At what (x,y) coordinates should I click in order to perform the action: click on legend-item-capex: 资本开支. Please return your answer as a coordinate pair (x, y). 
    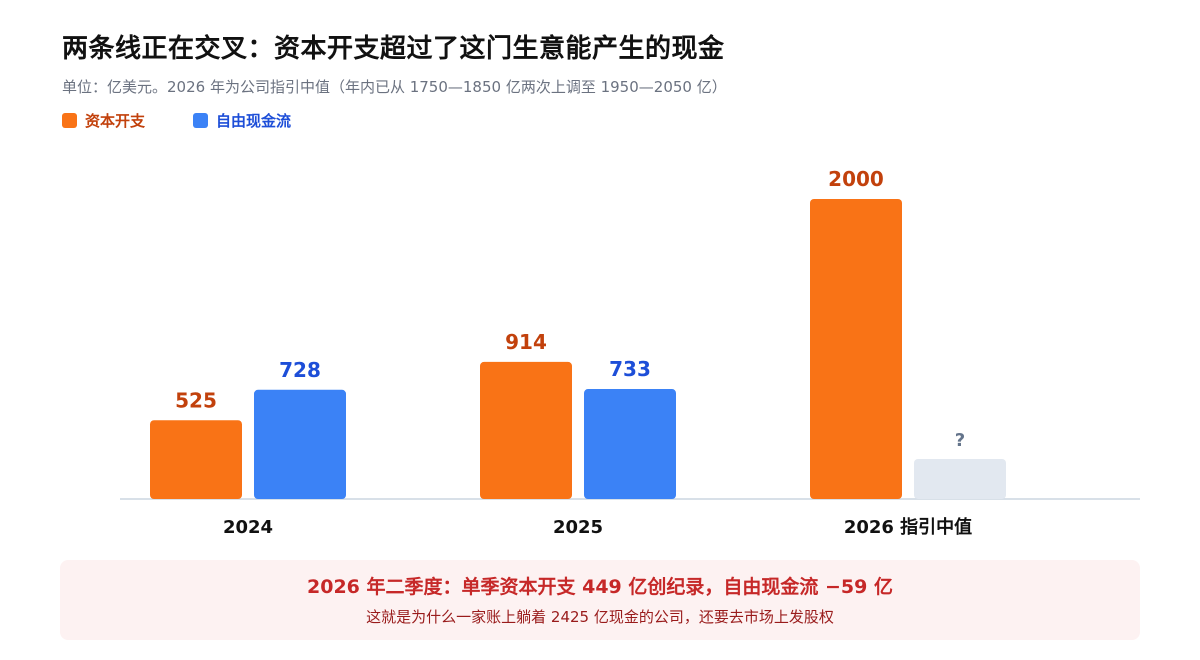
    Looking at the image, I should click on (103, 120).